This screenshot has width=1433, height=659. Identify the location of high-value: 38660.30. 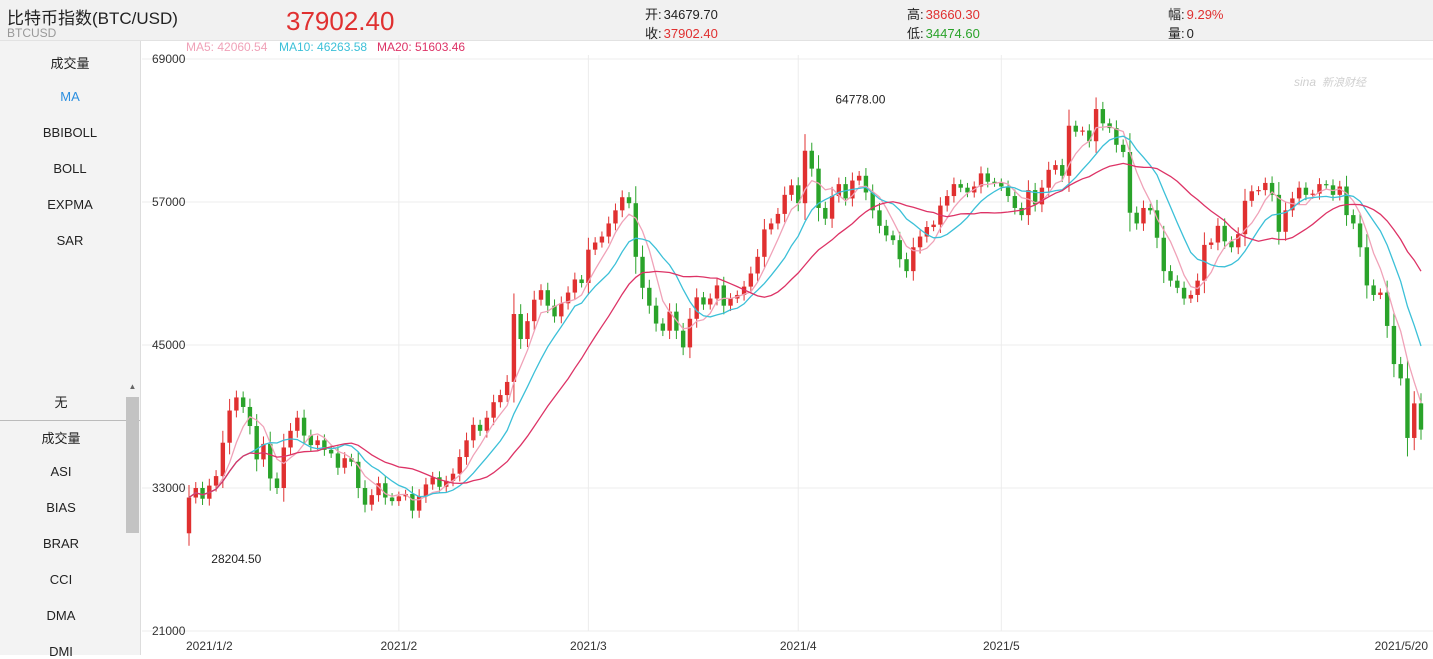
(952, 14).